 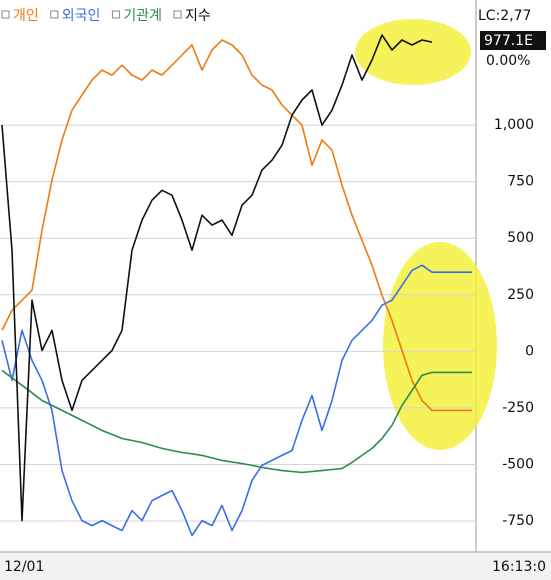 I want to click on lc-label: LC:2,77, so click(x=504, y=16).